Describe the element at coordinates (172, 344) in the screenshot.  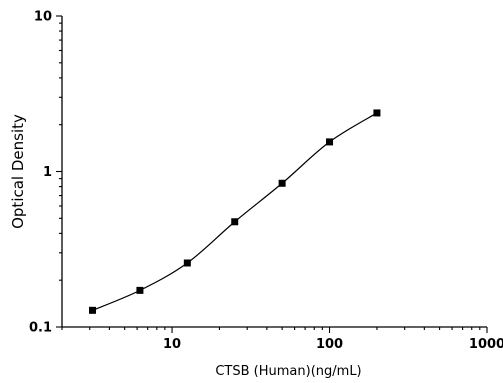
I see `x-tick-label: 10` at that location.